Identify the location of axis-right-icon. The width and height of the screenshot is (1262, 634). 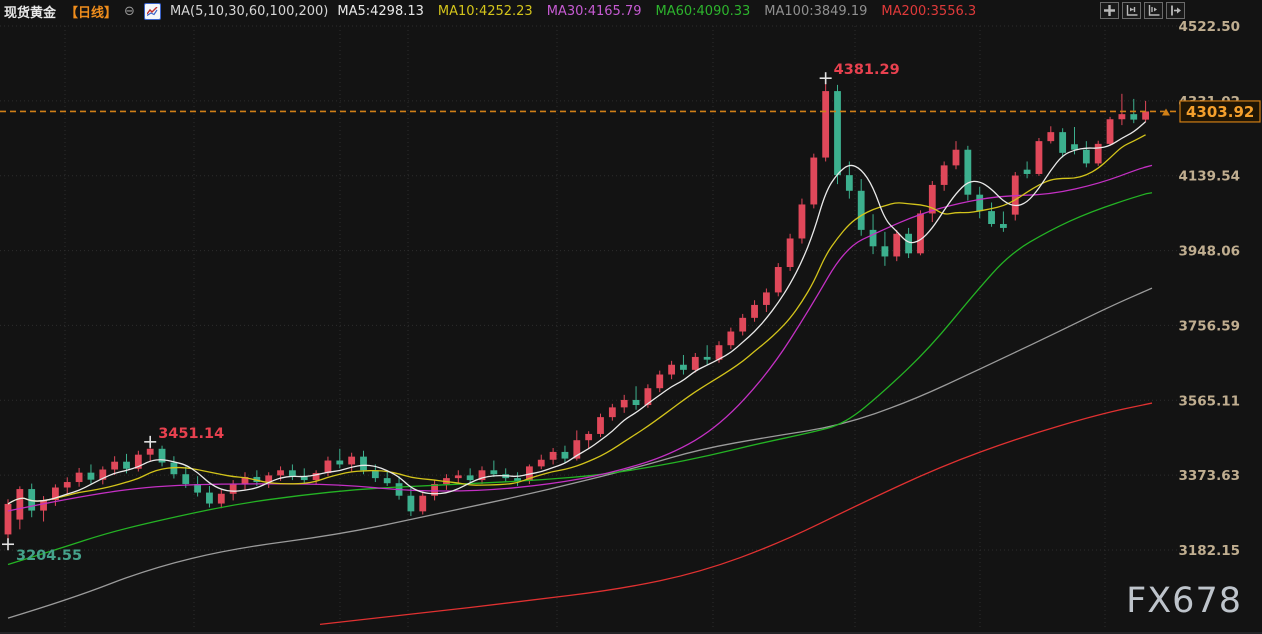
(1153, 10).